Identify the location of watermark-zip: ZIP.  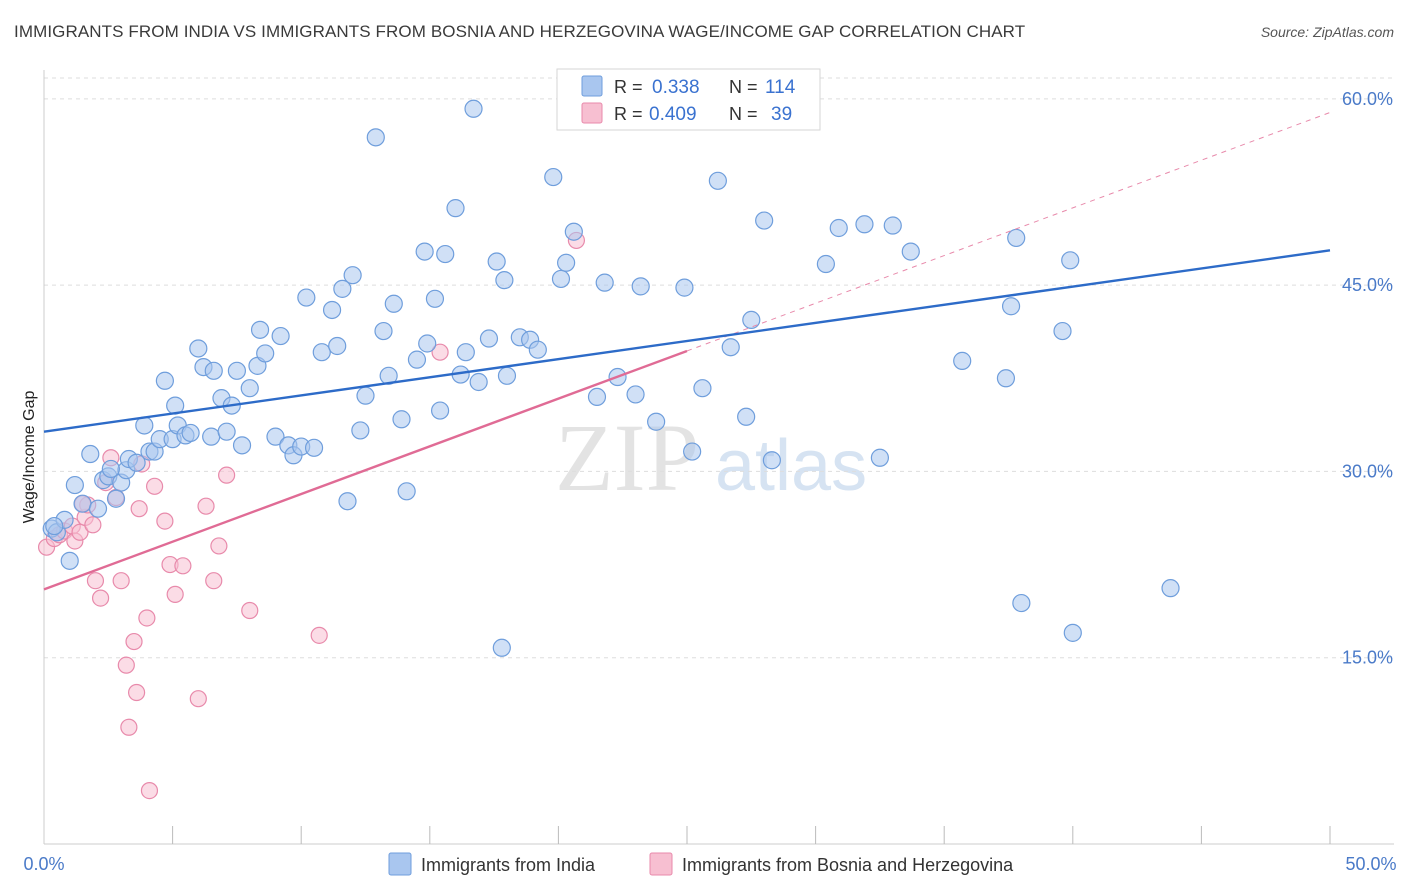
(627, 457).